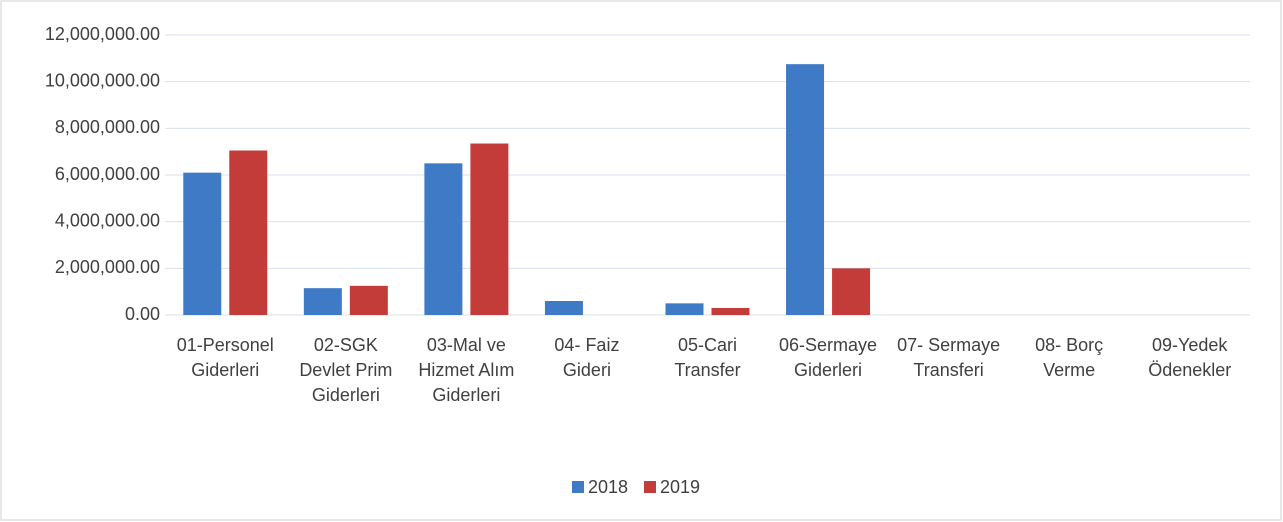 The image size is (1283, 522). I want to click on y-tick-label: 12,000,000.00, so click(102, 34).